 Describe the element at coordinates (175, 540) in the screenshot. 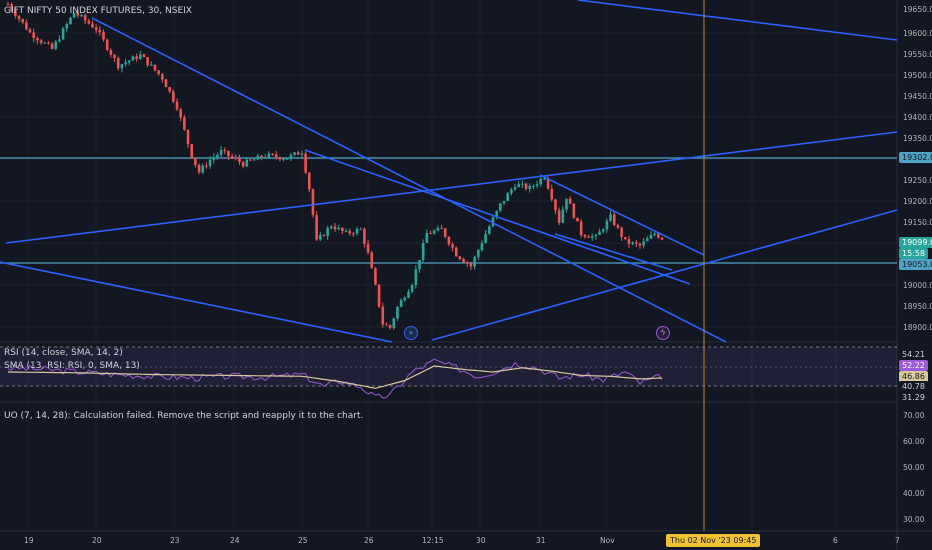

I see `time-tick: 23` at that location.